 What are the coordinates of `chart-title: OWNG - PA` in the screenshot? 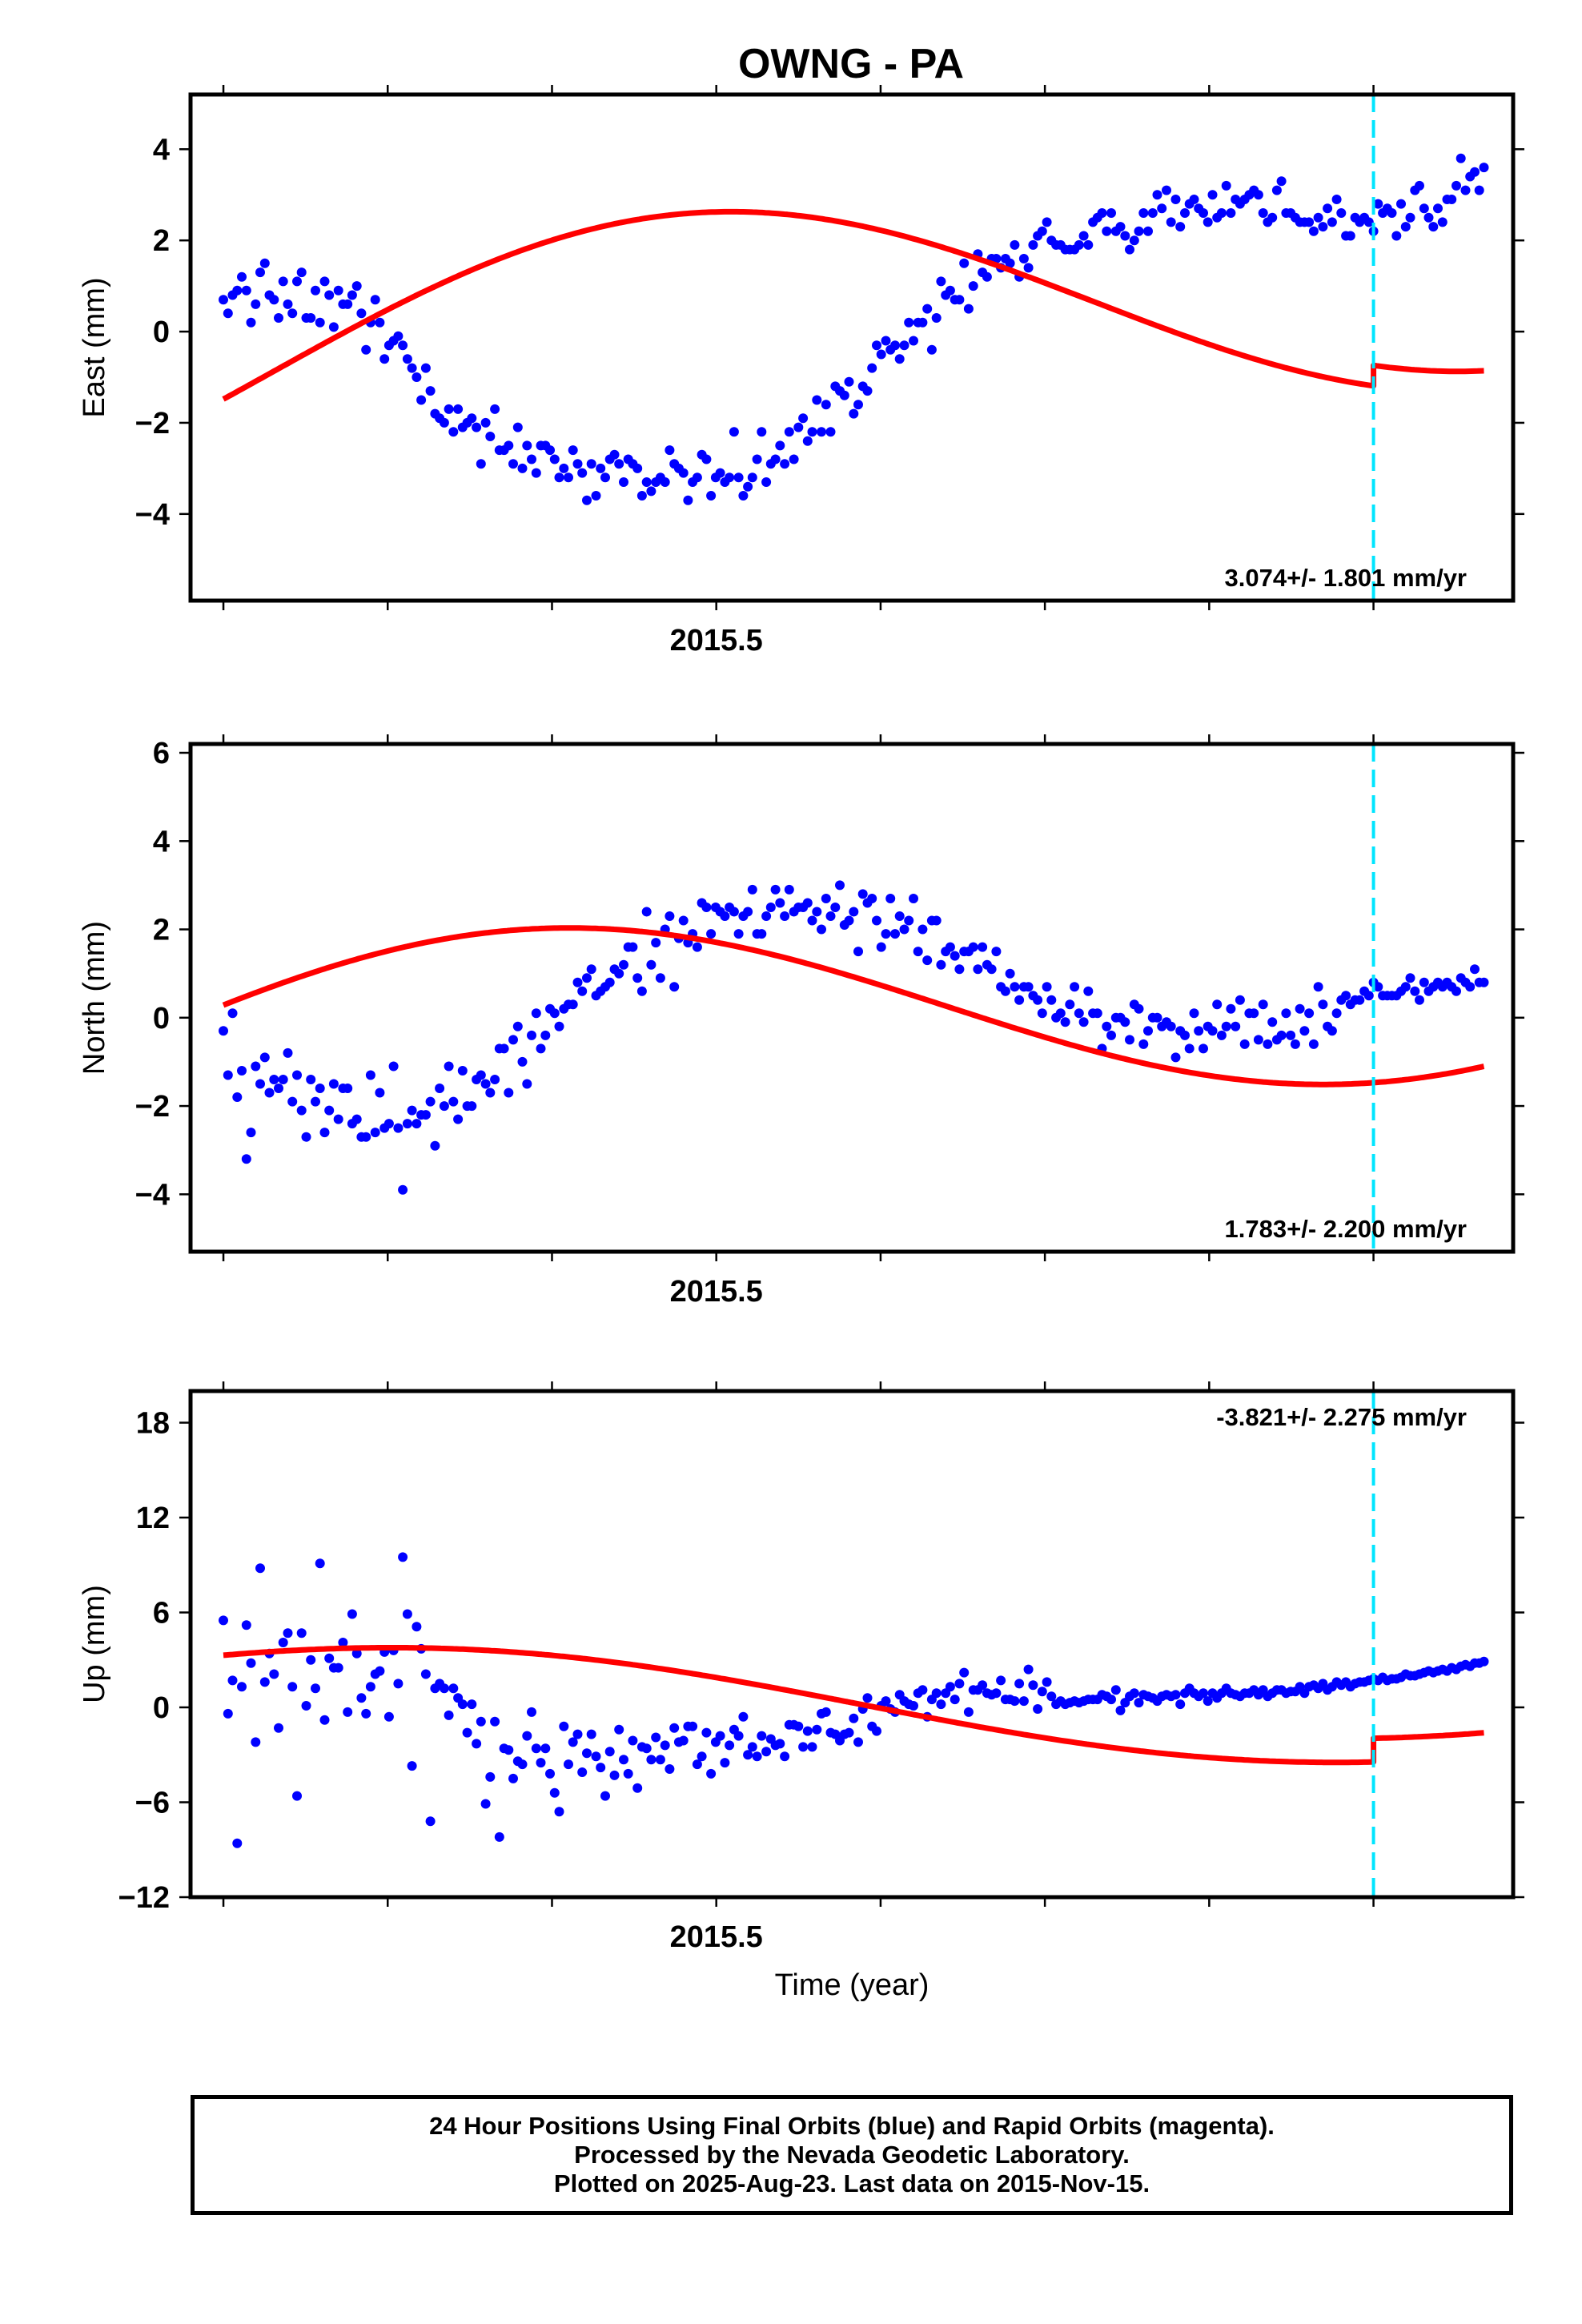 It's located at (851, 64).